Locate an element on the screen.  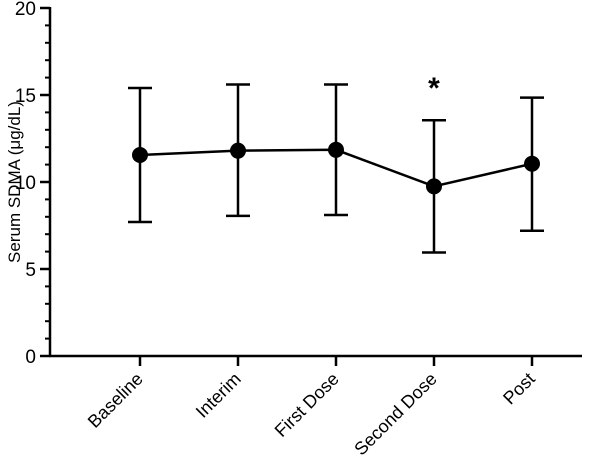
y-tick-label: 15 is located at coordinates (25, 96).